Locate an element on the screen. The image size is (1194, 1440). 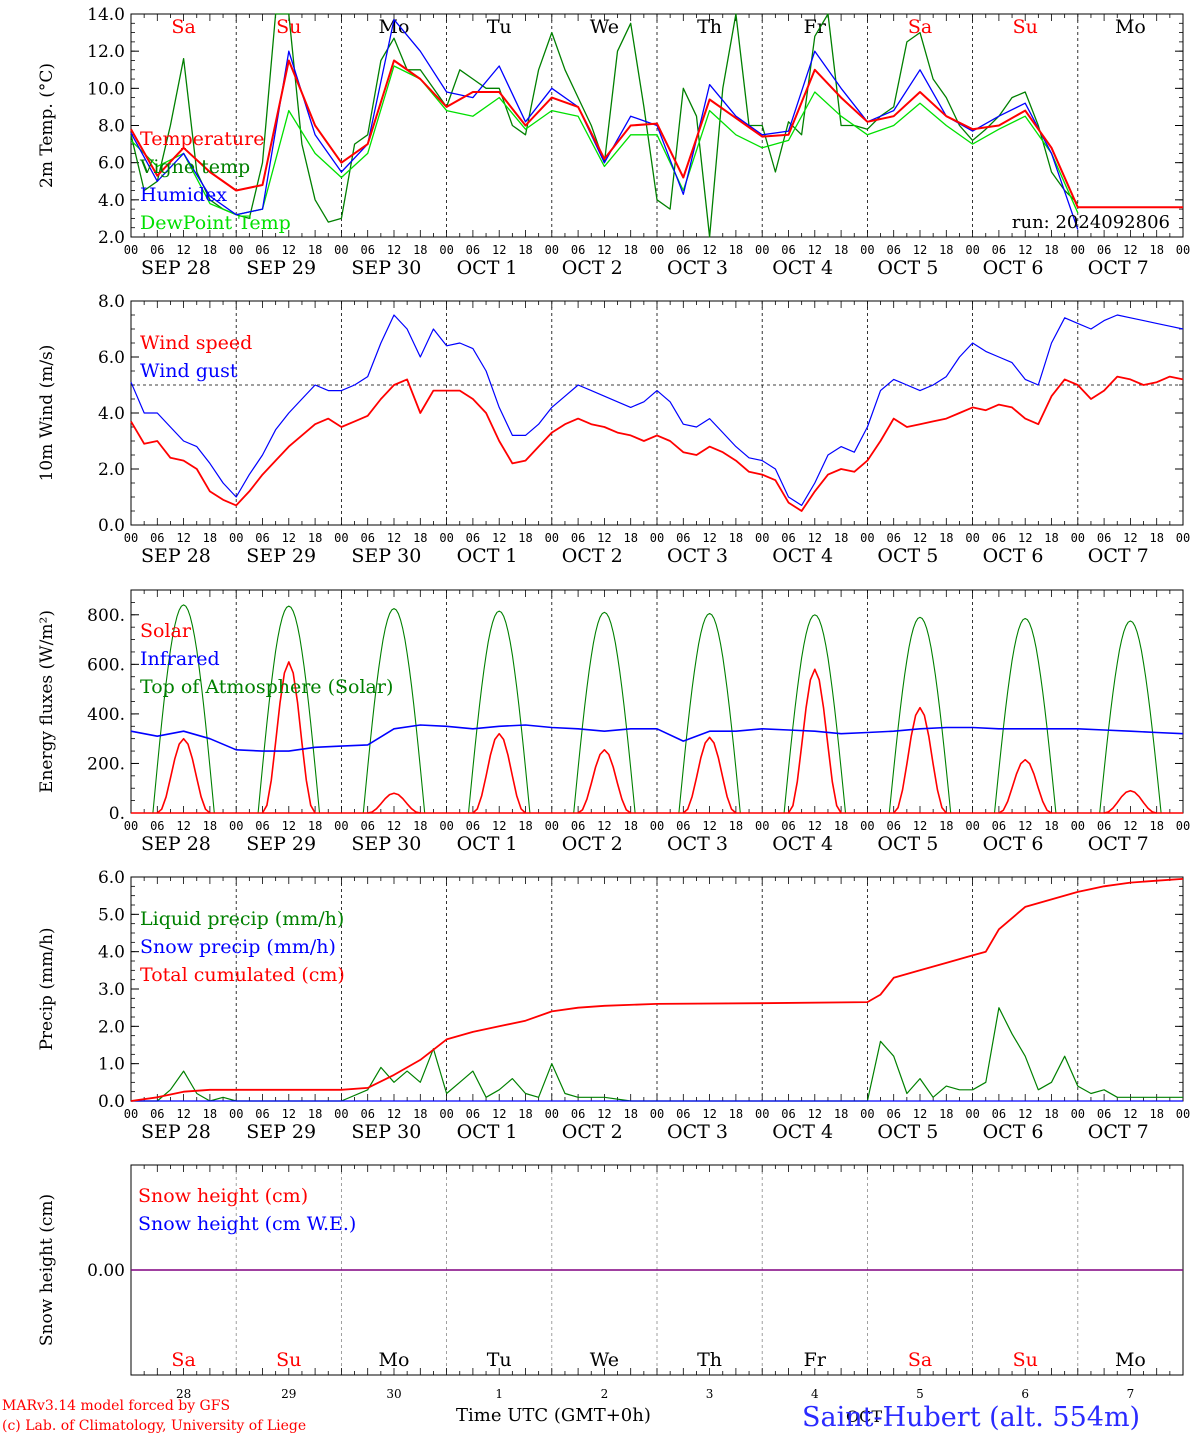
series-wind-speed is located at coordinates (657, 443).